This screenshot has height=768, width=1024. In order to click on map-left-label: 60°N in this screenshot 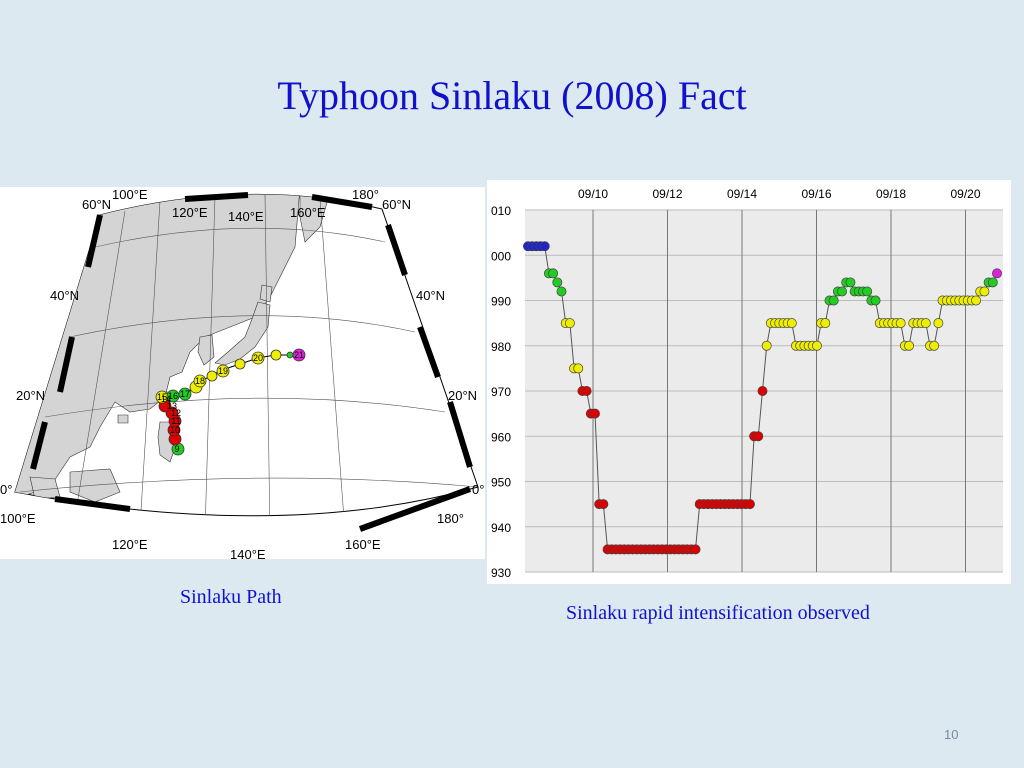, I will do `click(96, 204)`.